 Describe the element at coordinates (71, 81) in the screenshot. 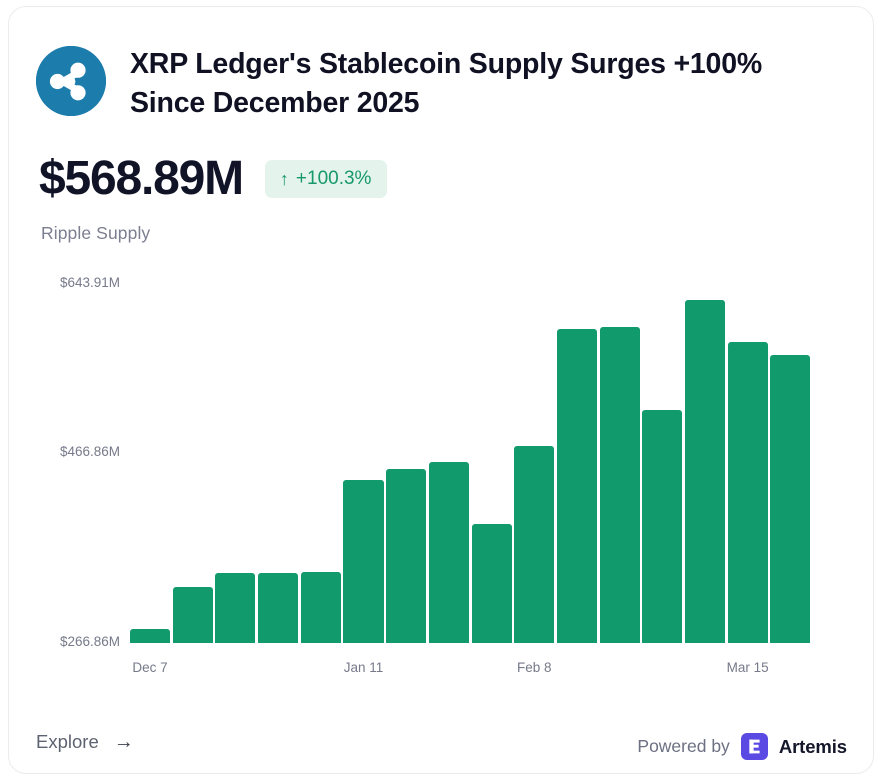

I see `ripple-xrp-logo-icon` at that location.